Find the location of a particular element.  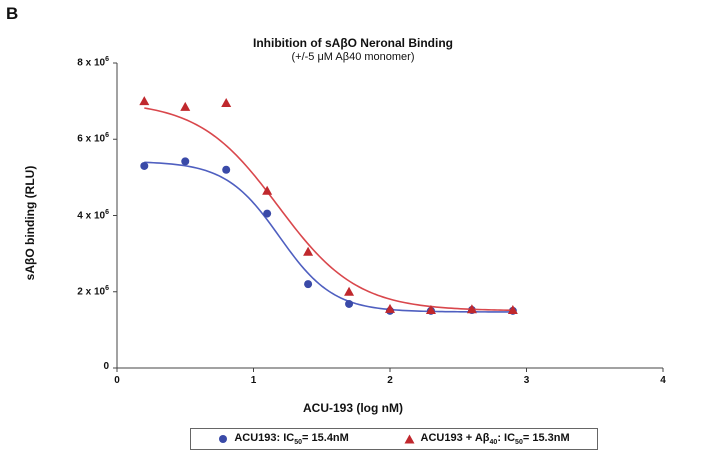

legend-label-acu193-abeta40: ACU193 + Aβ40: IC50= 15.3nM is located at coordinates (495, 439).